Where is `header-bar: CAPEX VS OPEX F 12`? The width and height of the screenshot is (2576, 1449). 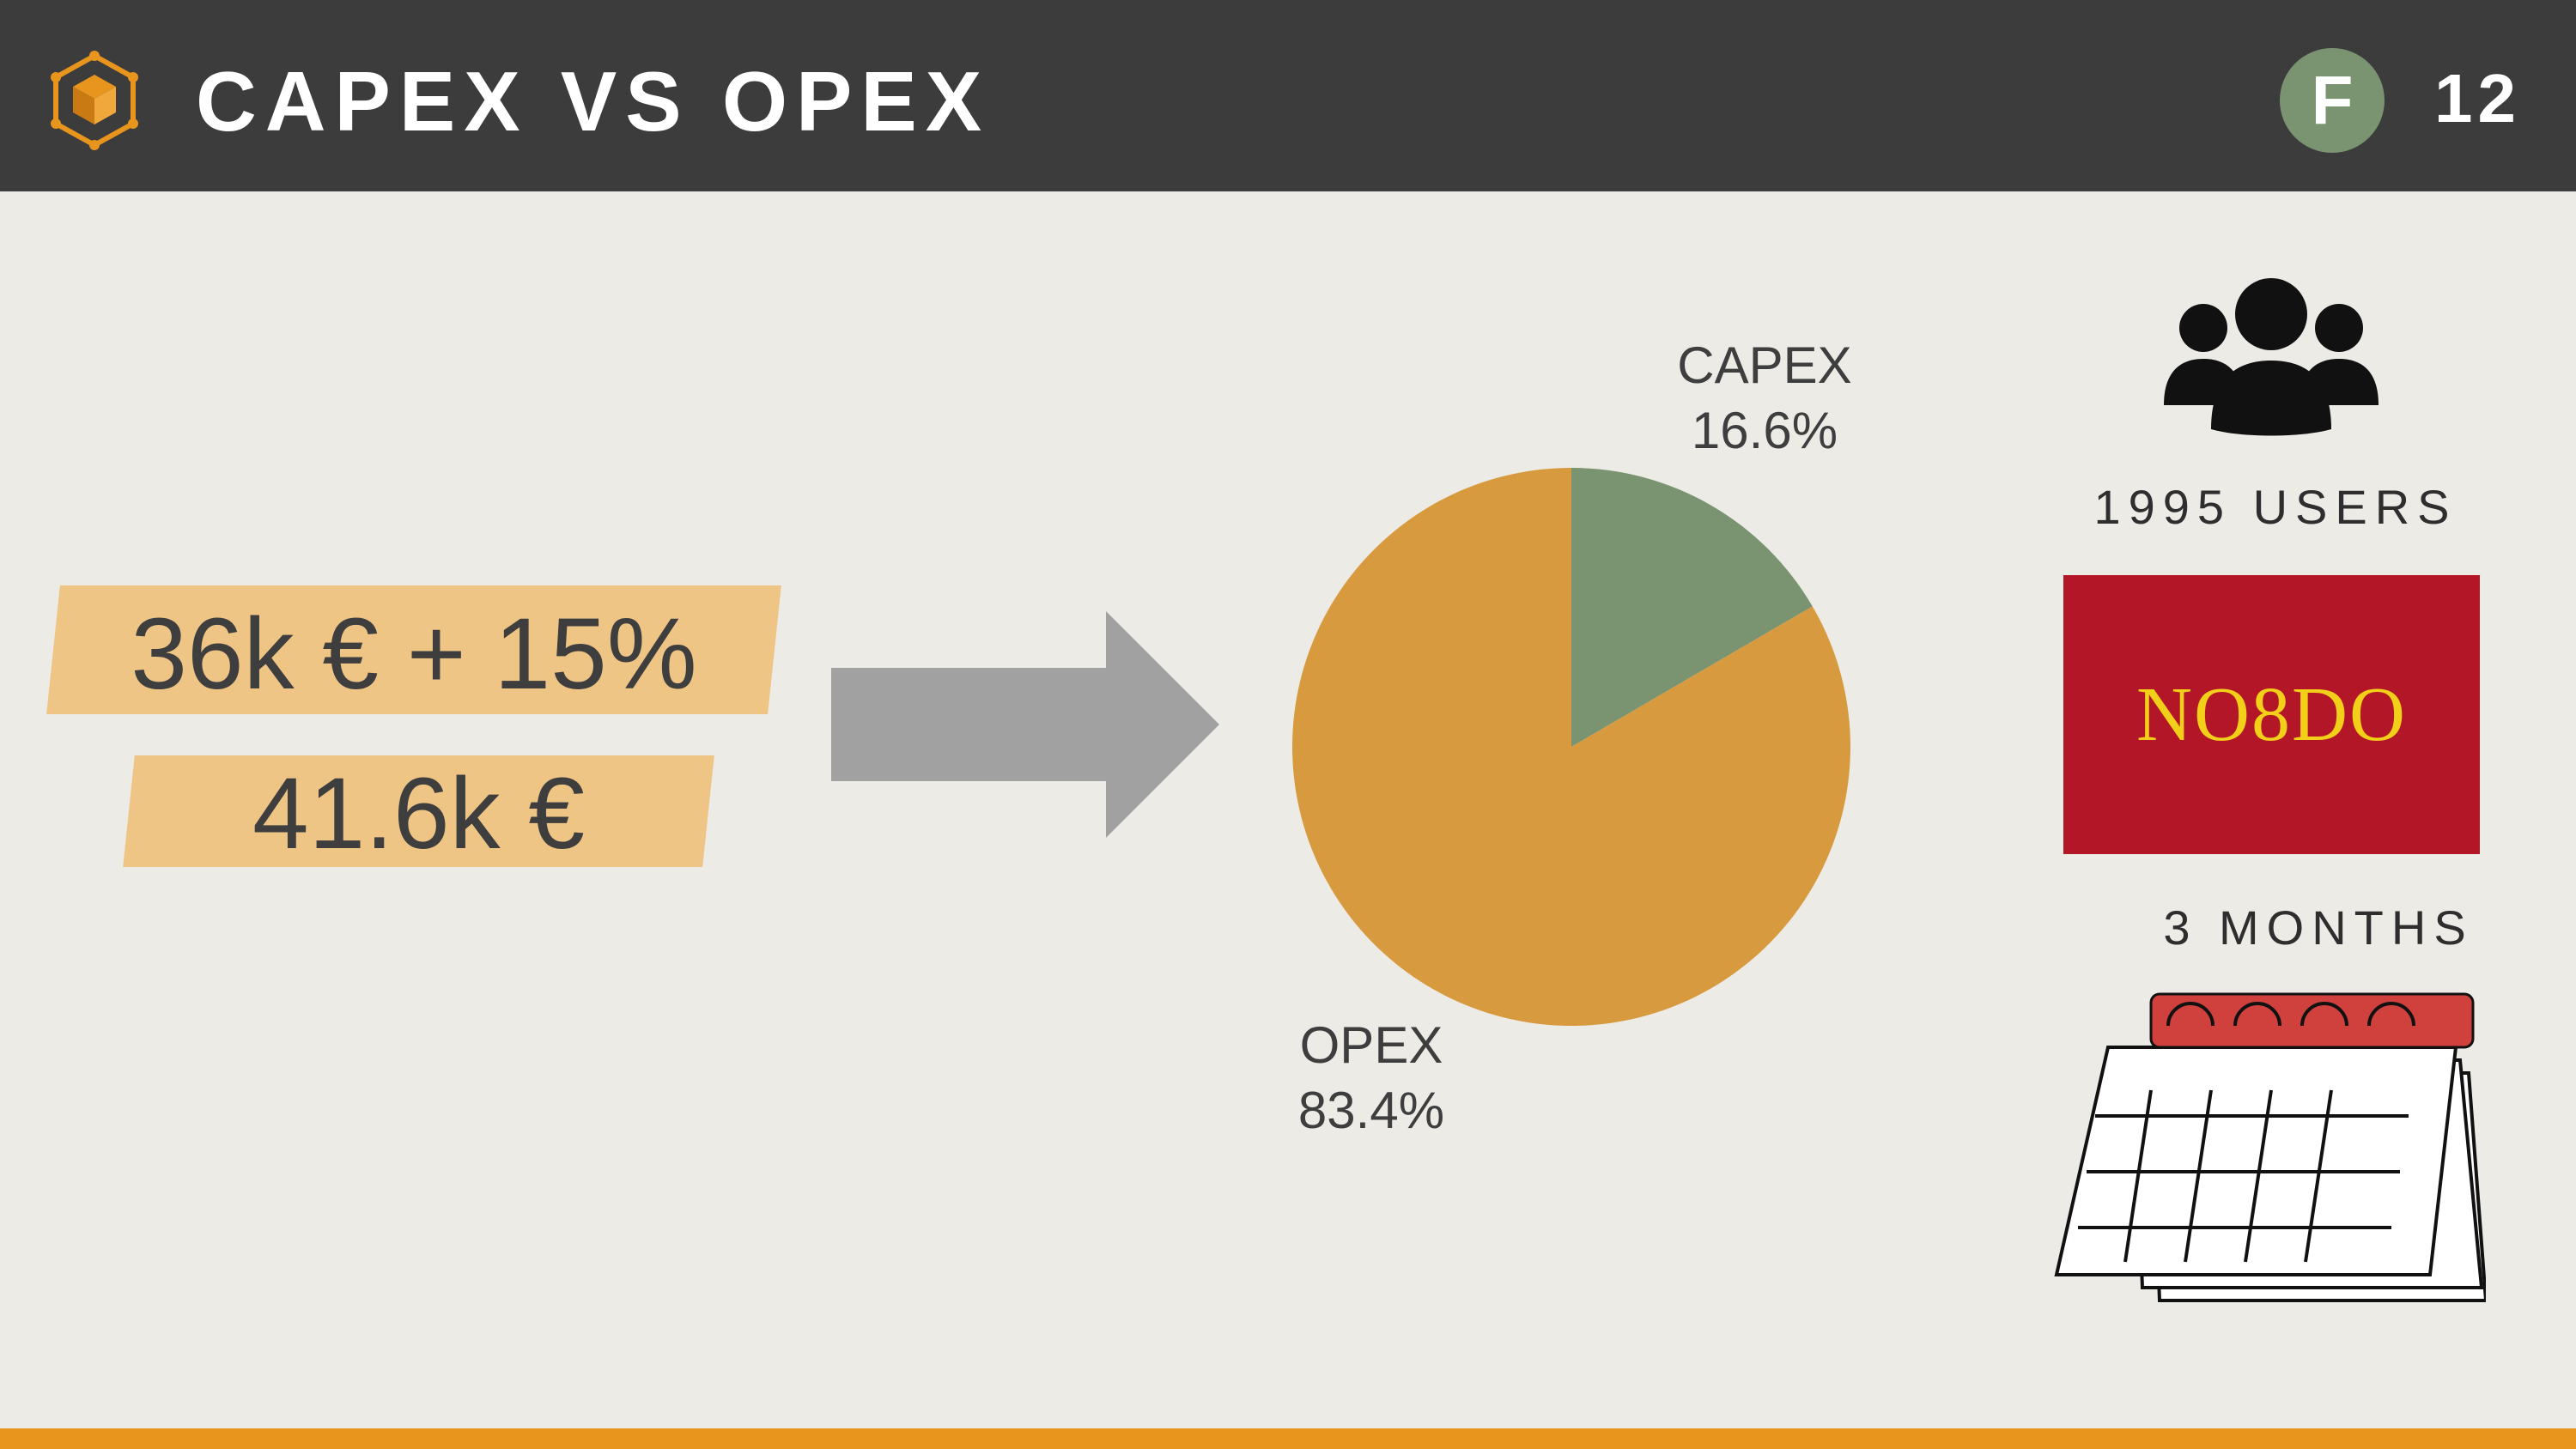
header-bar: CAPEX VS OPEX F 12 is located at coordinates (1288, 95).